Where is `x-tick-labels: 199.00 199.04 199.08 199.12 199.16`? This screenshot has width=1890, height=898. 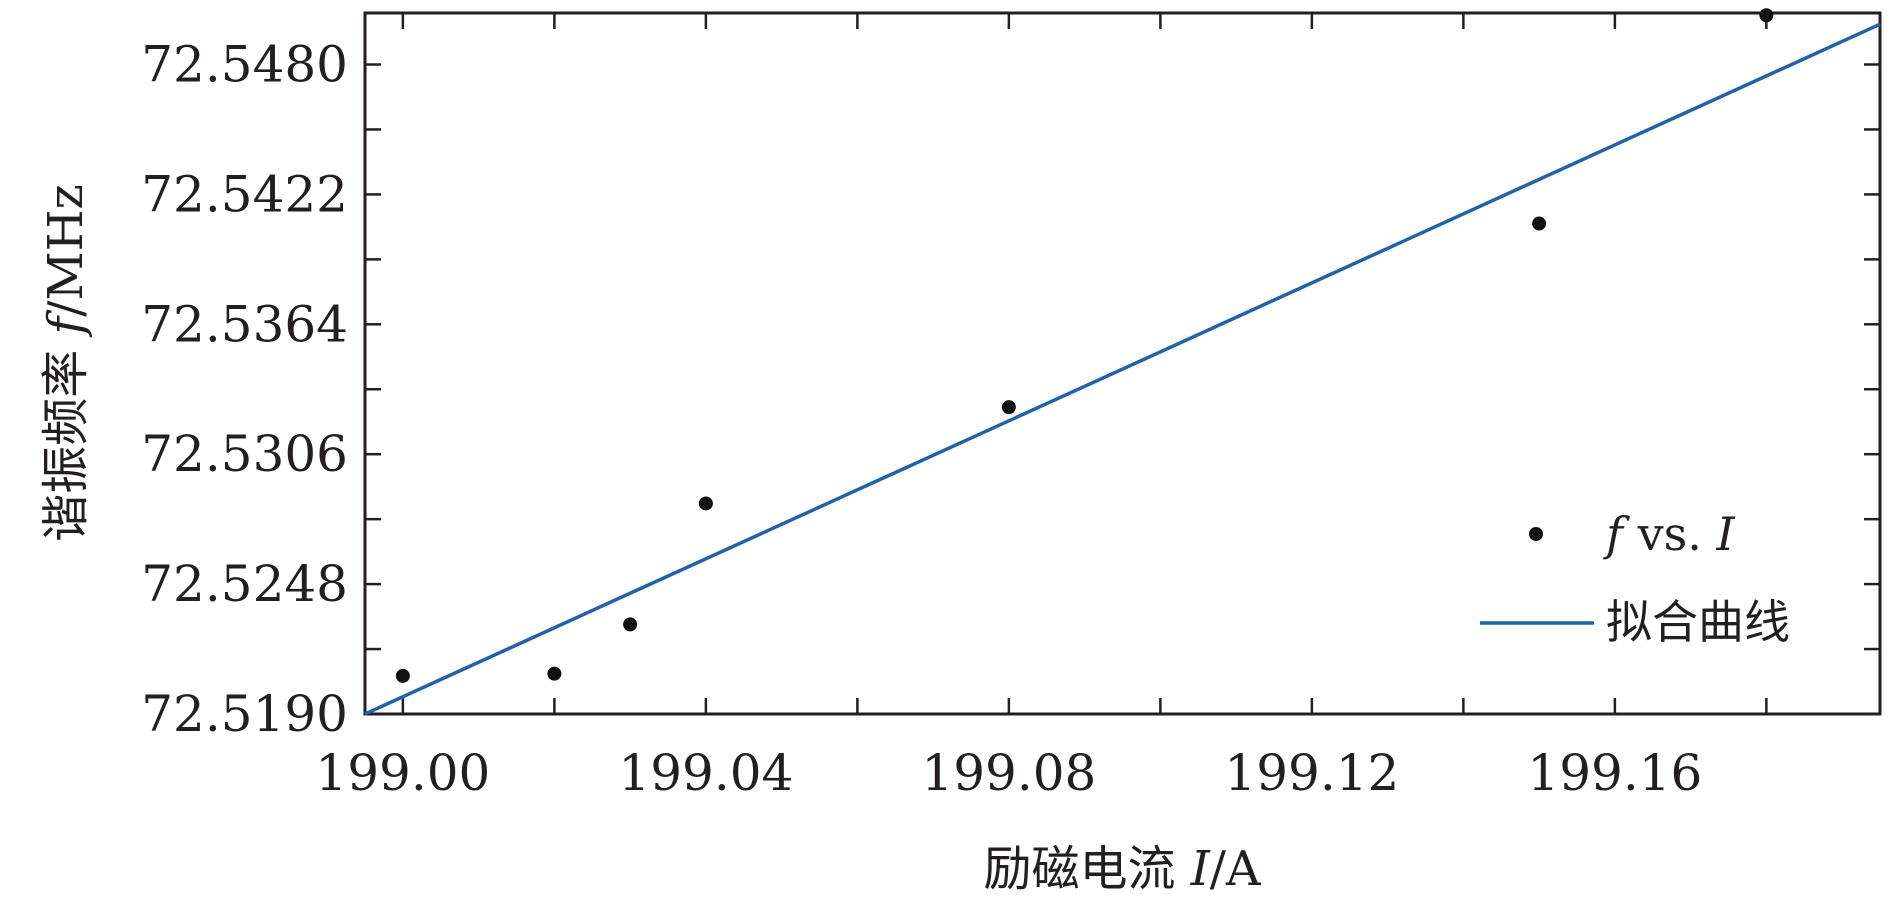 x-tick-labels: 199.00 199.04 199.08 199.12 199.16 is located at coordinates (1008, 773).